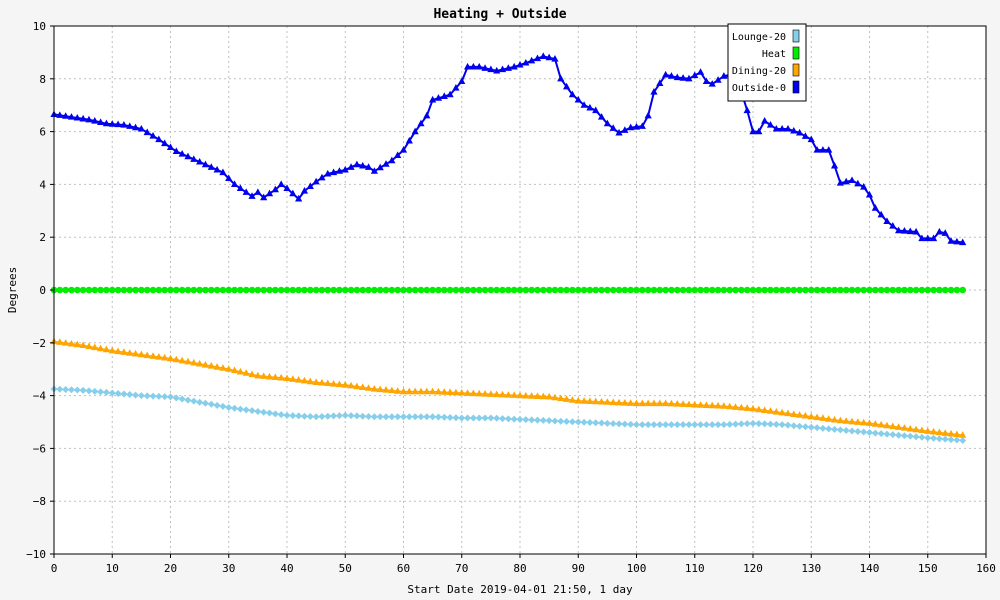  I want to click on y-tick-label: 0, so click(42, 290).